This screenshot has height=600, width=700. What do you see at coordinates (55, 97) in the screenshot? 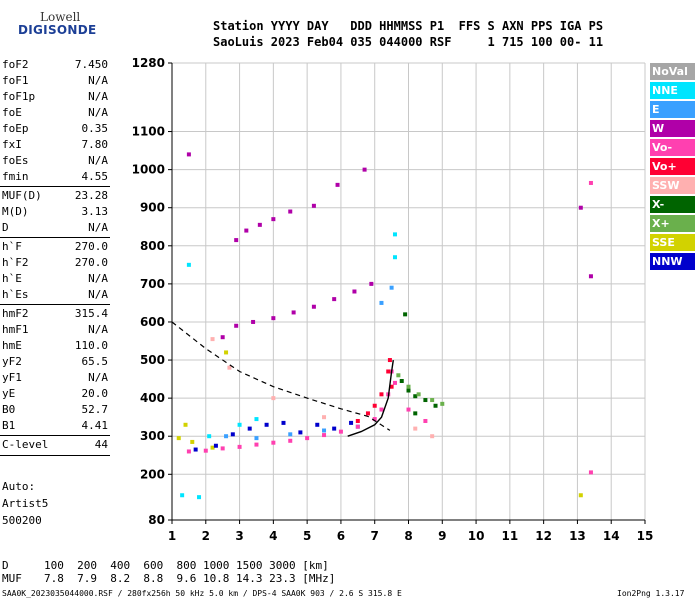
I see `param-row: foF1p N/A` at bounding box center [55, 97].